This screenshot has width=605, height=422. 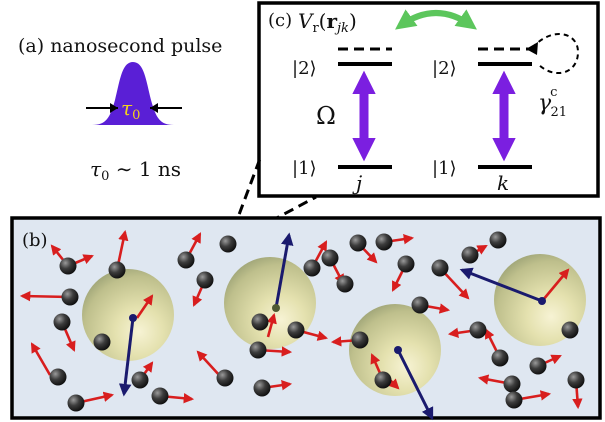 What do you see at coordinates (130, 109) in the screenshot?
I see `pulse-width-label: τ0` at bounding box center [130, 109].